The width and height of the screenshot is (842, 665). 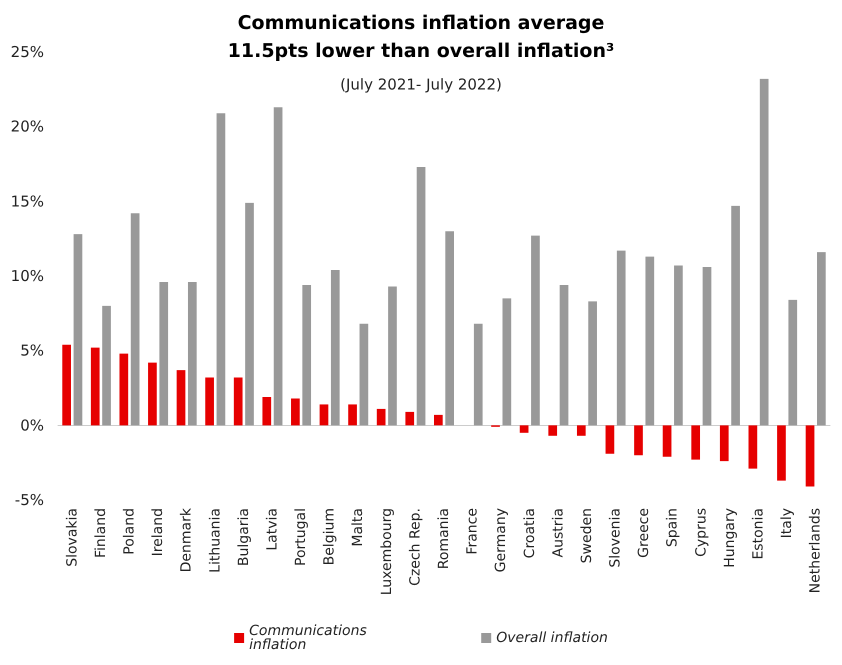 What do you see at coordinates (386, 552) in the screenshot?
I see `x-tick-label: Luxembourg` at bounding box center [386, 552].